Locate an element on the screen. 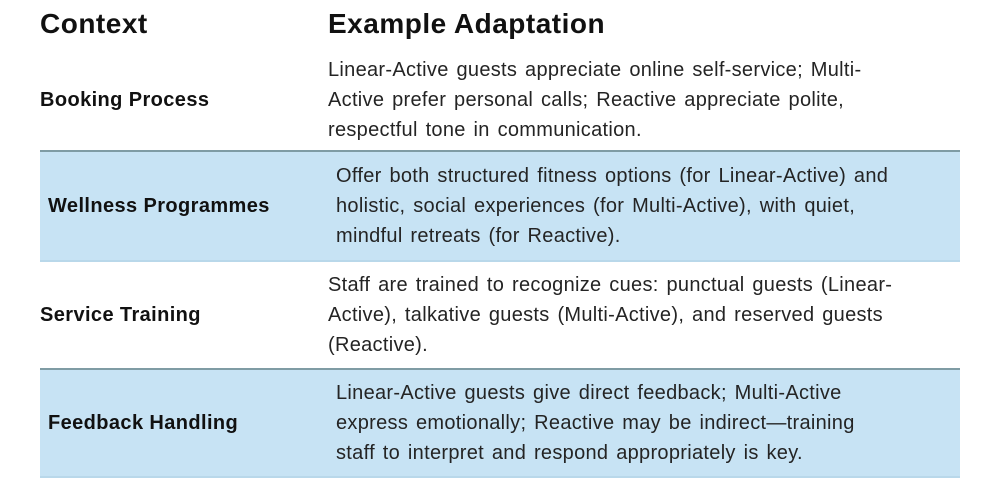 This screenshot has width=1000, height=488. column-header-example-adaptation: Example Adaptation is located at coordinates (467, 23).